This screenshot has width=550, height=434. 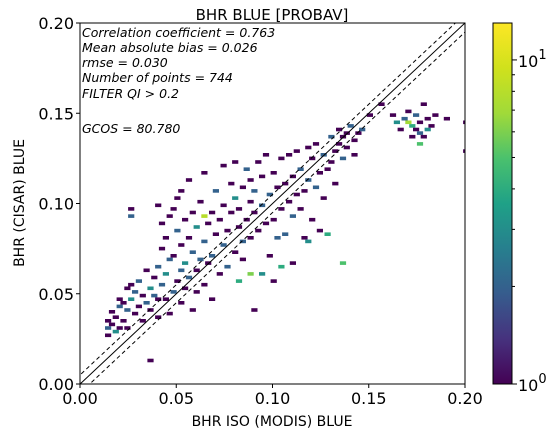 What do you see at coordinates (369, 398) in the screenshot?
I see `x-tick-label: 0.15` at bounding box center [369, 398].